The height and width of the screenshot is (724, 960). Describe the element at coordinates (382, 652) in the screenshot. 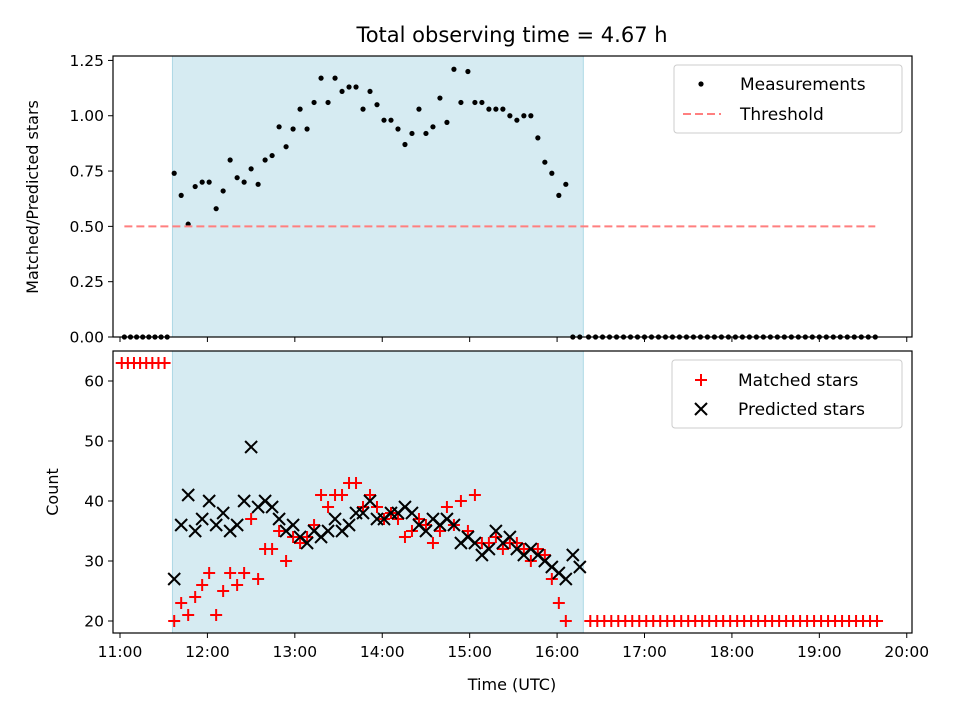

I see `x-tick-label: 14:00` at that location.